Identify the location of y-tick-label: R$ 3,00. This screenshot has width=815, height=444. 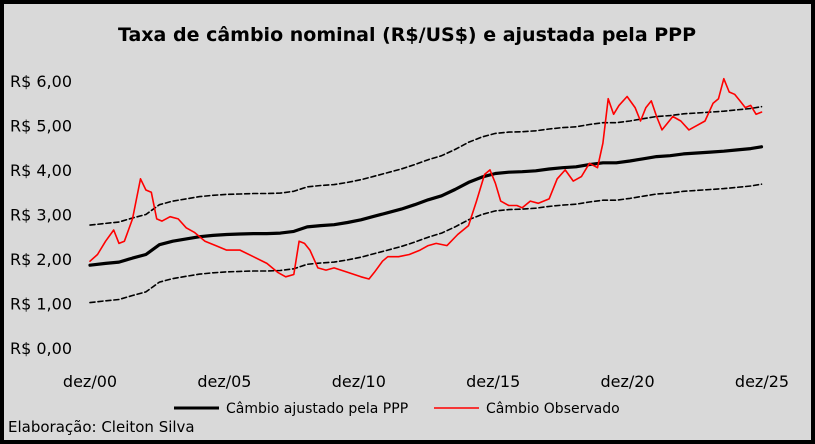
(41, 214).